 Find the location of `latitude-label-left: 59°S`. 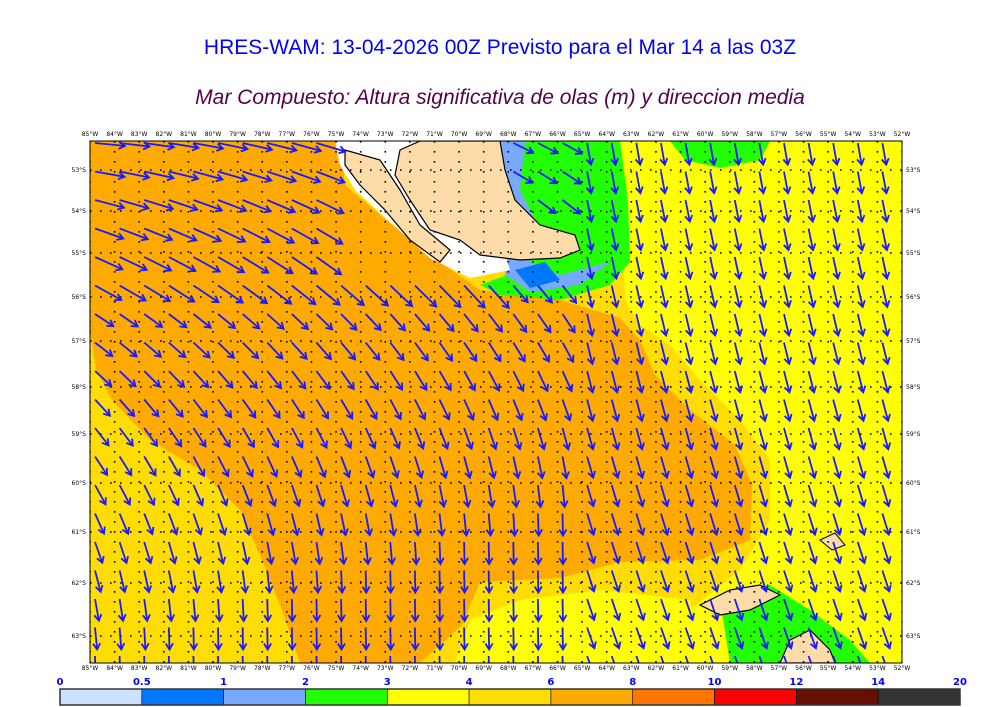

latitude-label-left: 59°S is located at coordinates (79, 434).